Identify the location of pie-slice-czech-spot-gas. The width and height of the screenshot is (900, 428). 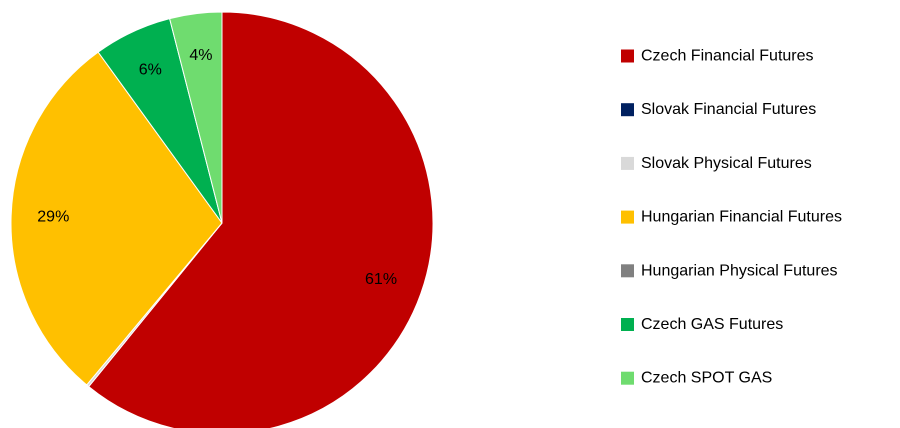
(196, 117).